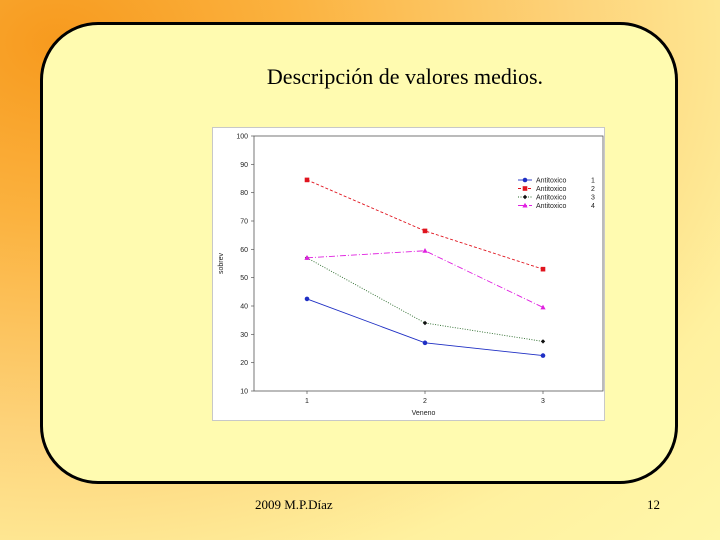  I want to click on y-tick-label: 50, so click(244, 278).